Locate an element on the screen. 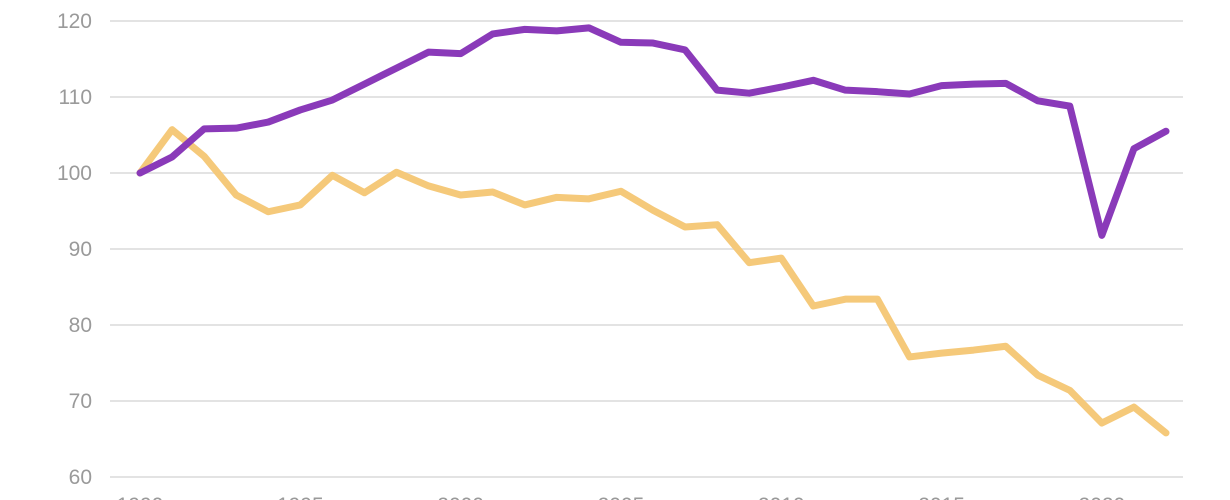 Image resolution: width=1230 pixels, height=500 pixels. x-tick-label: 2020 is located at coordinates (1102, 497).